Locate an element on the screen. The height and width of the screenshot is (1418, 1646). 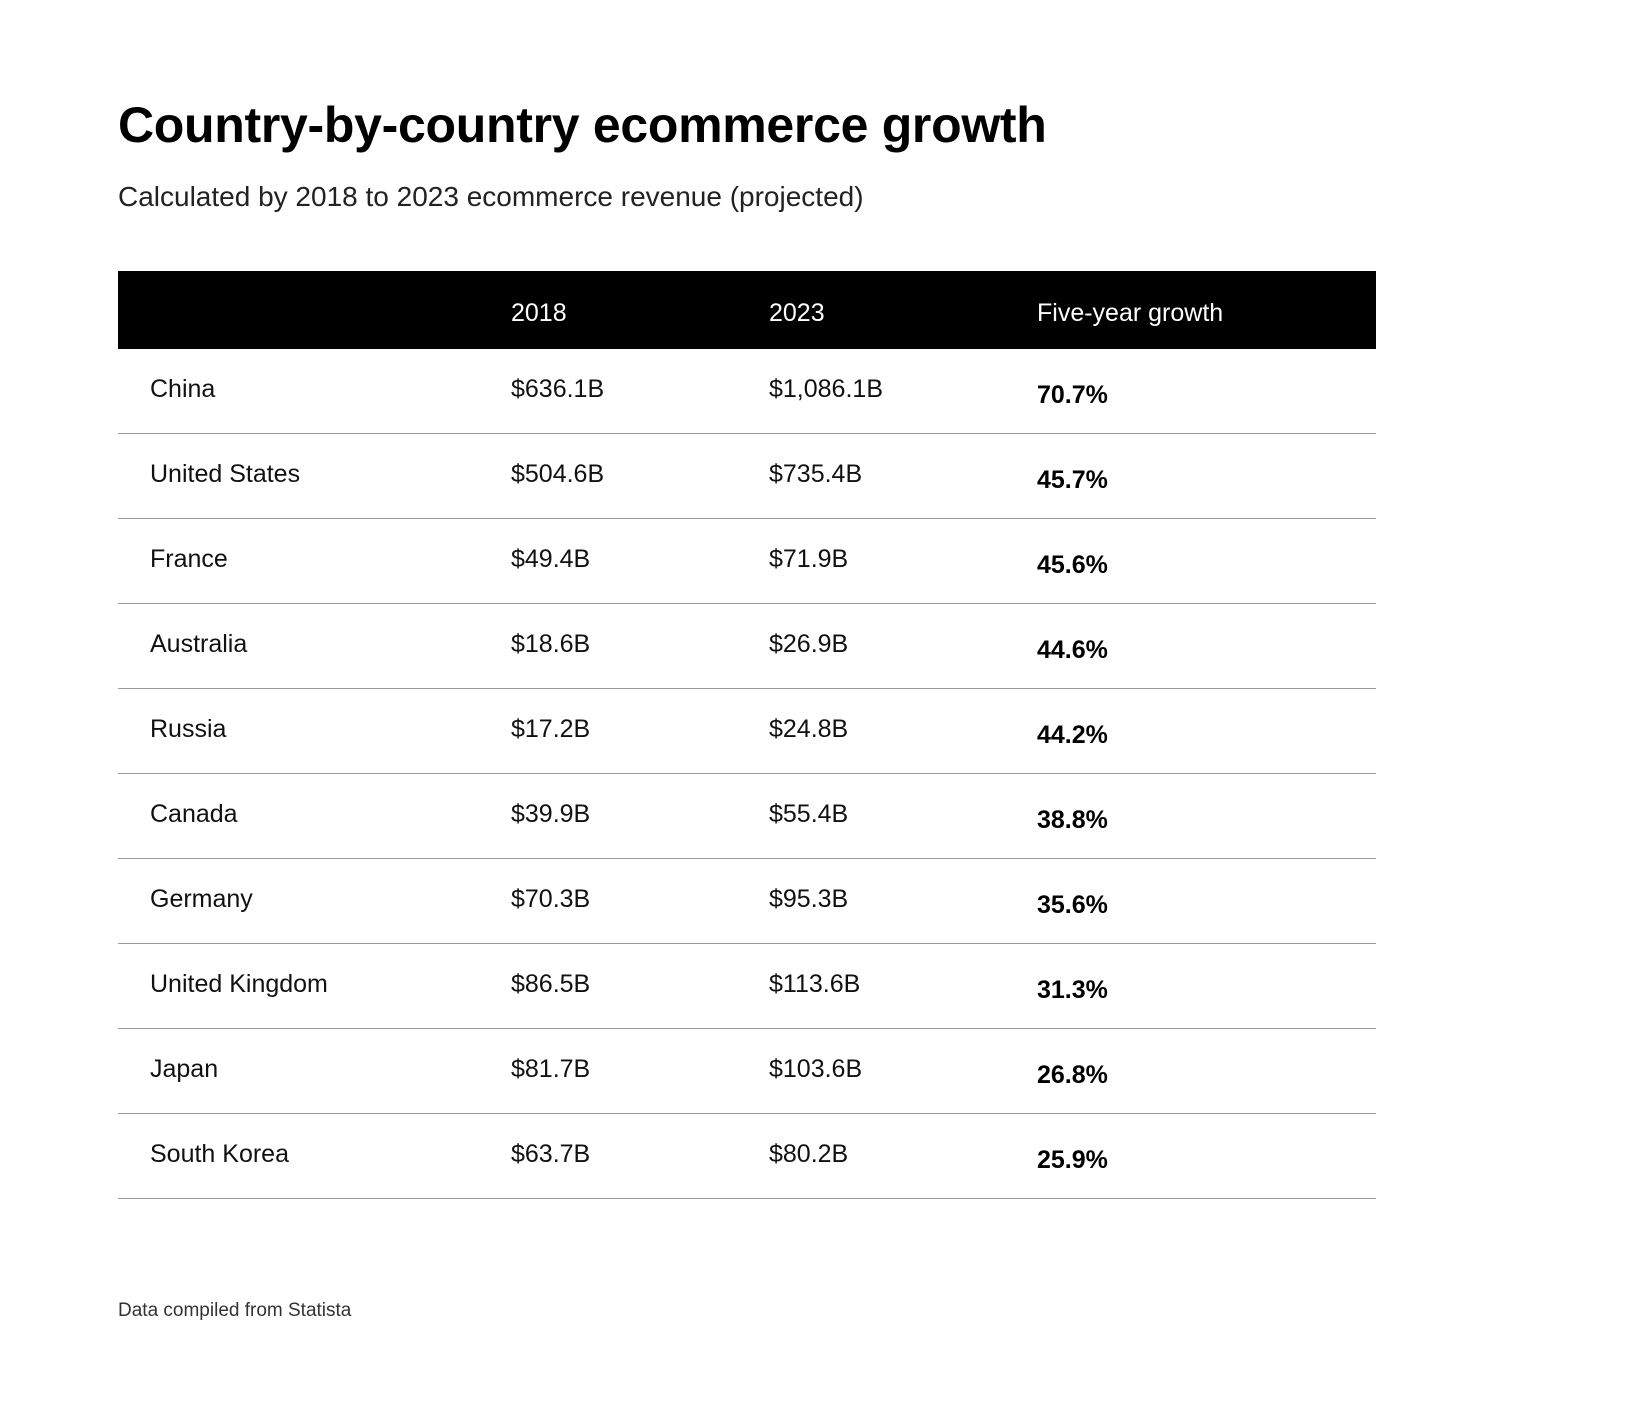
revenue-2023-cell: $113.6B is located at coordinates (815, 984).